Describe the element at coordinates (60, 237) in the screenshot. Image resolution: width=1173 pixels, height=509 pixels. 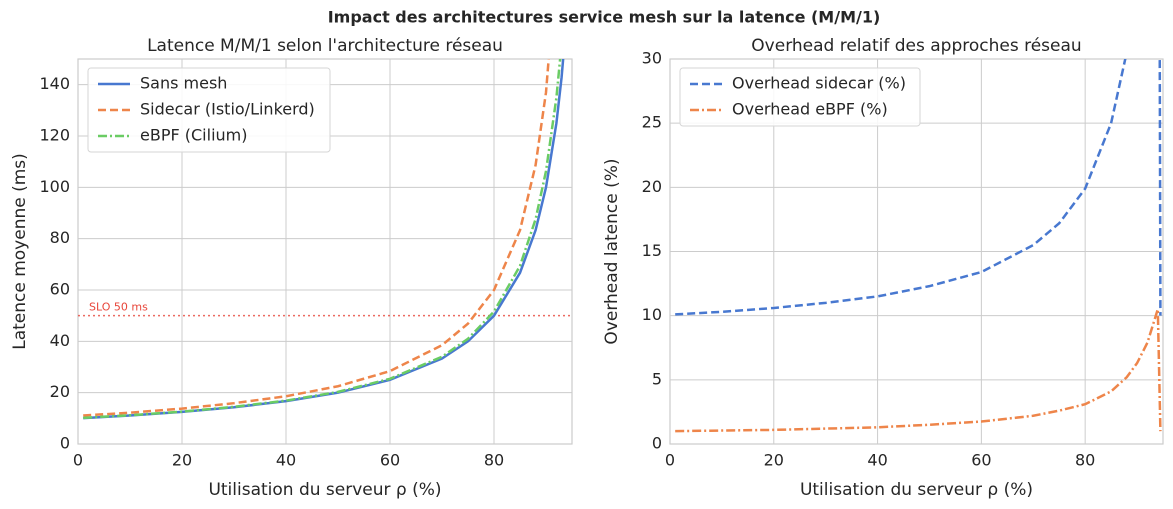
I see `y-tick-label: 80` at that location.